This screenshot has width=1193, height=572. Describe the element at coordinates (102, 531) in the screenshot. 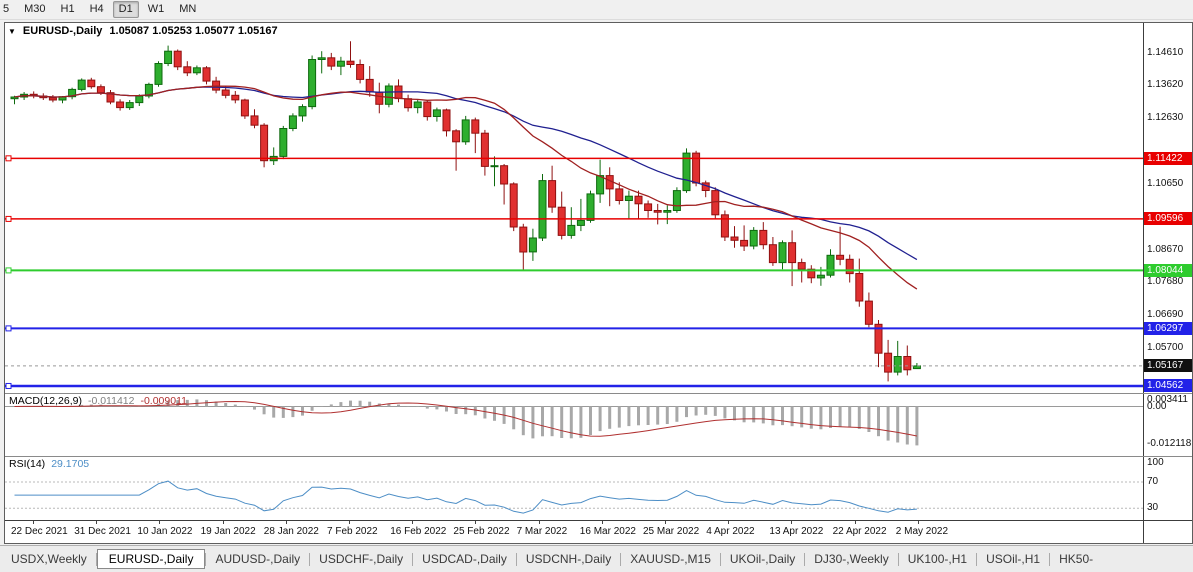

I see `date-label: 31 Dec 2021` at that location.